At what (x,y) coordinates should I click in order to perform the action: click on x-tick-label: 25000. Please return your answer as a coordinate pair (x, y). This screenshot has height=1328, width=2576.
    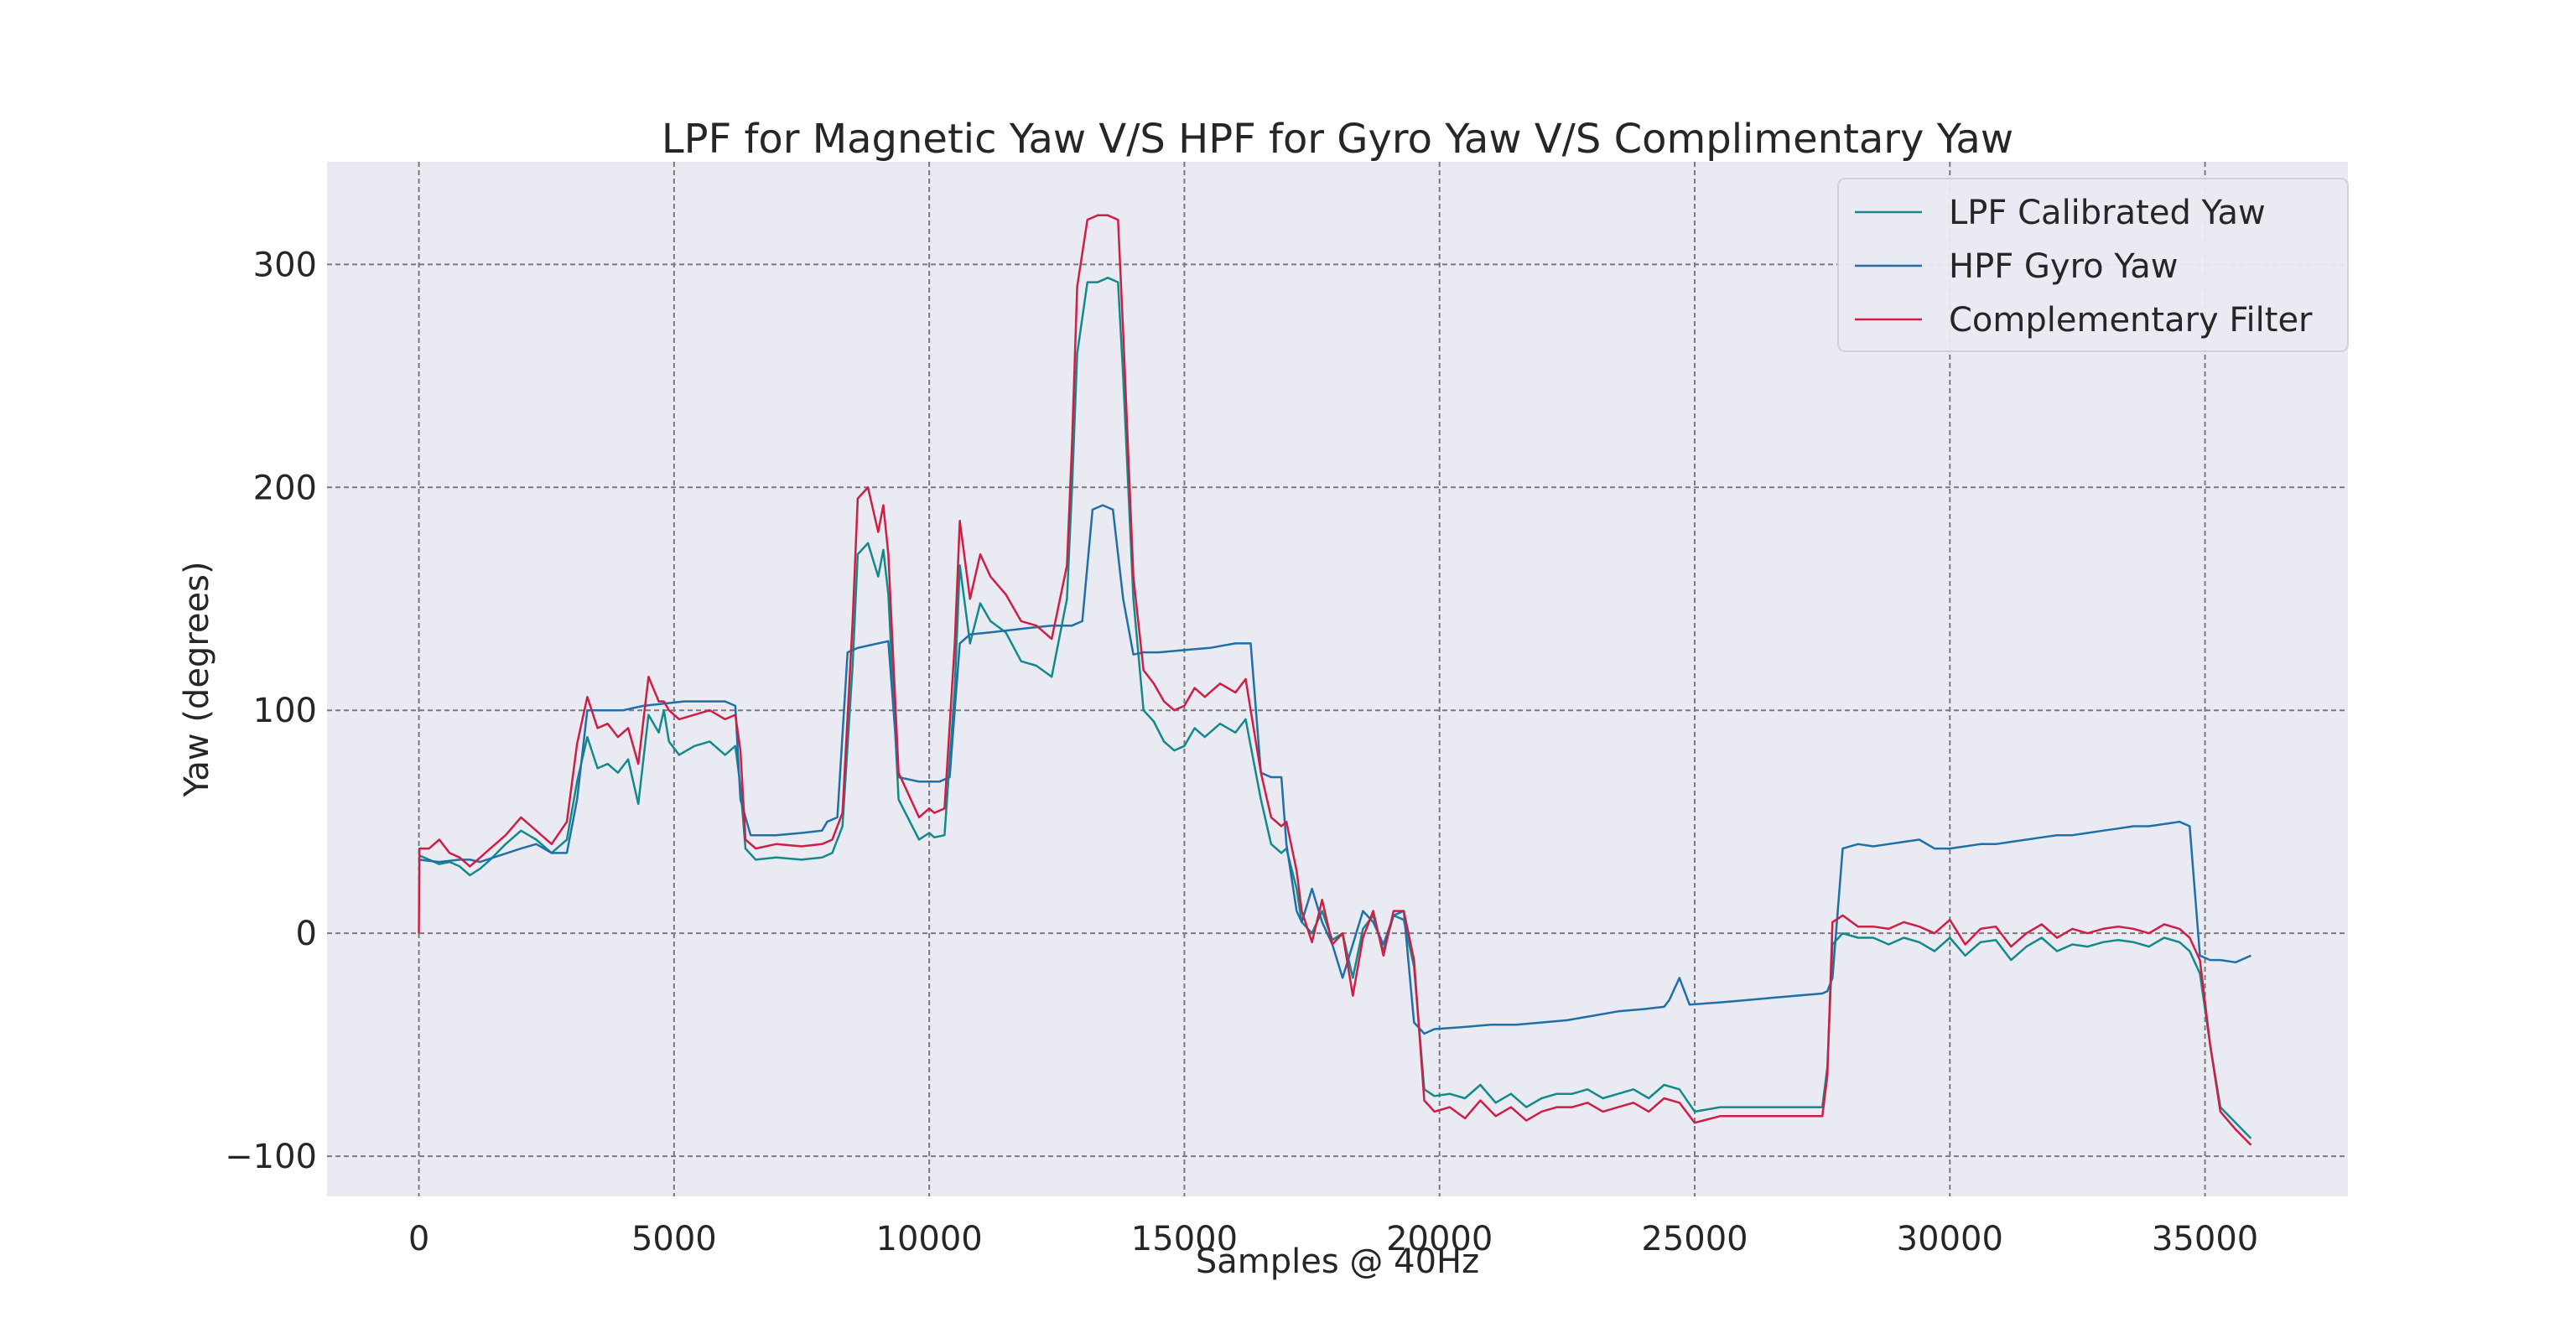
    Looking at the image, I should click on (1694, 1239).